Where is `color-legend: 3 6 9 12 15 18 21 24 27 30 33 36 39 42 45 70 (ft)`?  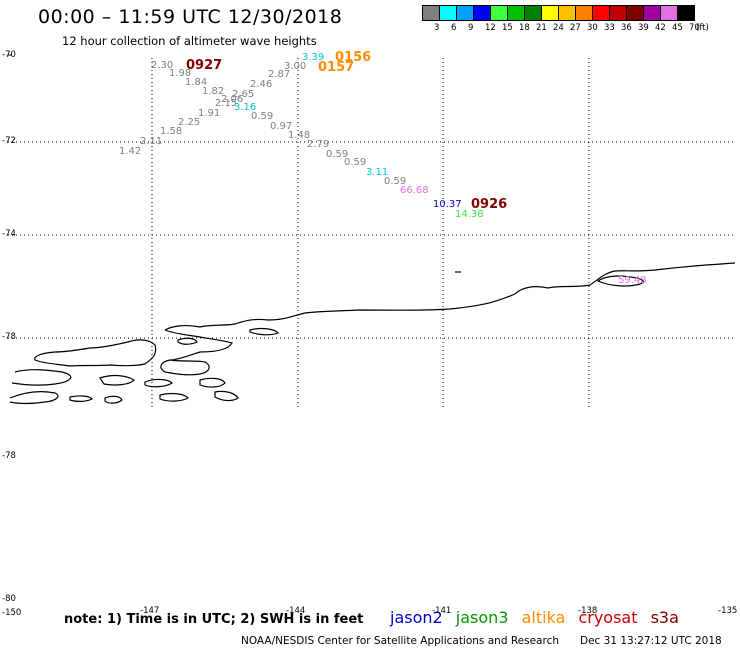
color-legend: 3 6 9 12 15 18 21 24 27 30 33 36 39 42 45 70 (ft) is located at coordinates (565, 20).